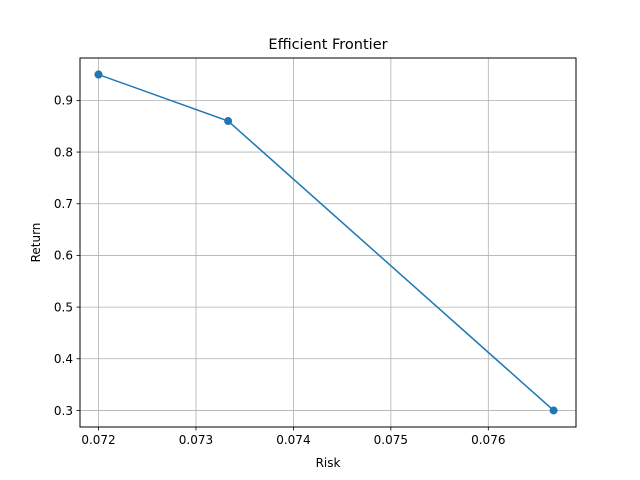  I want to click on y-tick-label: 0.9, so click(63, 101).